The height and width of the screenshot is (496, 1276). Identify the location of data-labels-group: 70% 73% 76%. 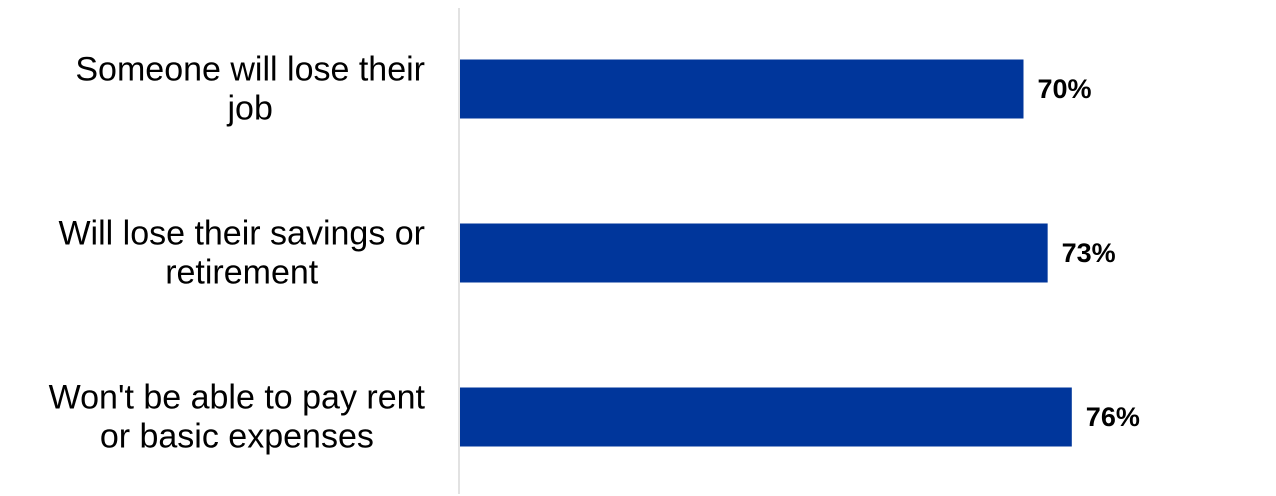
(1089, 253).